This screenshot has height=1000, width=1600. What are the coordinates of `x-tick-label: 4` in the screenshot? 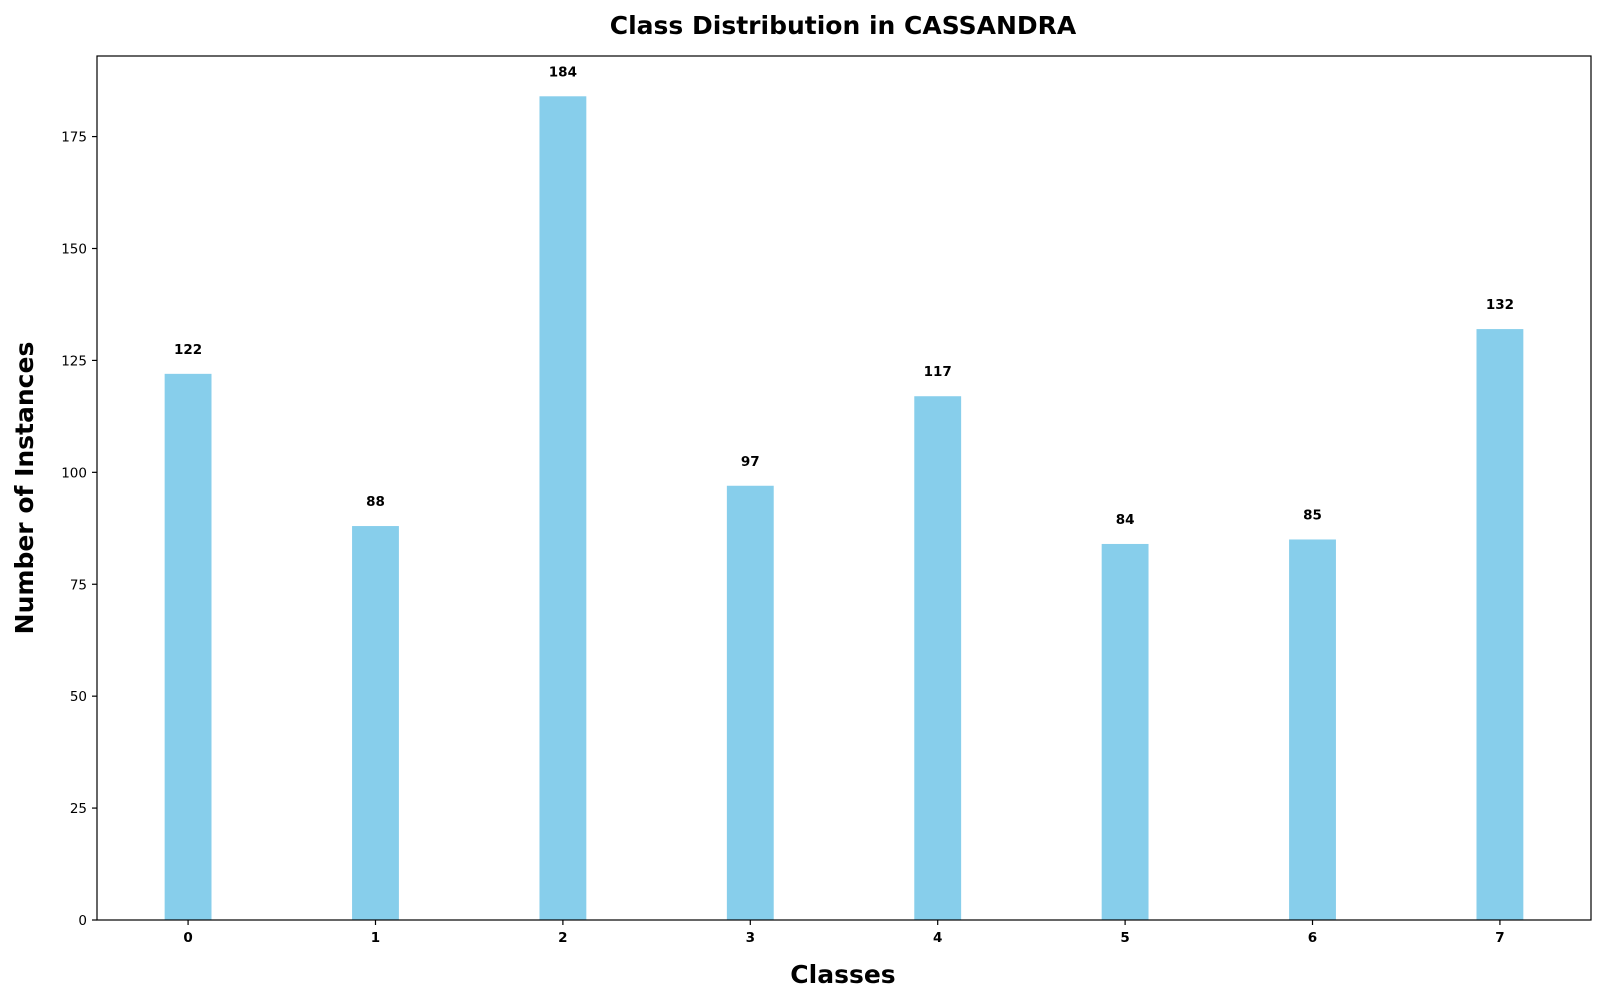 It's located at (937, 938).